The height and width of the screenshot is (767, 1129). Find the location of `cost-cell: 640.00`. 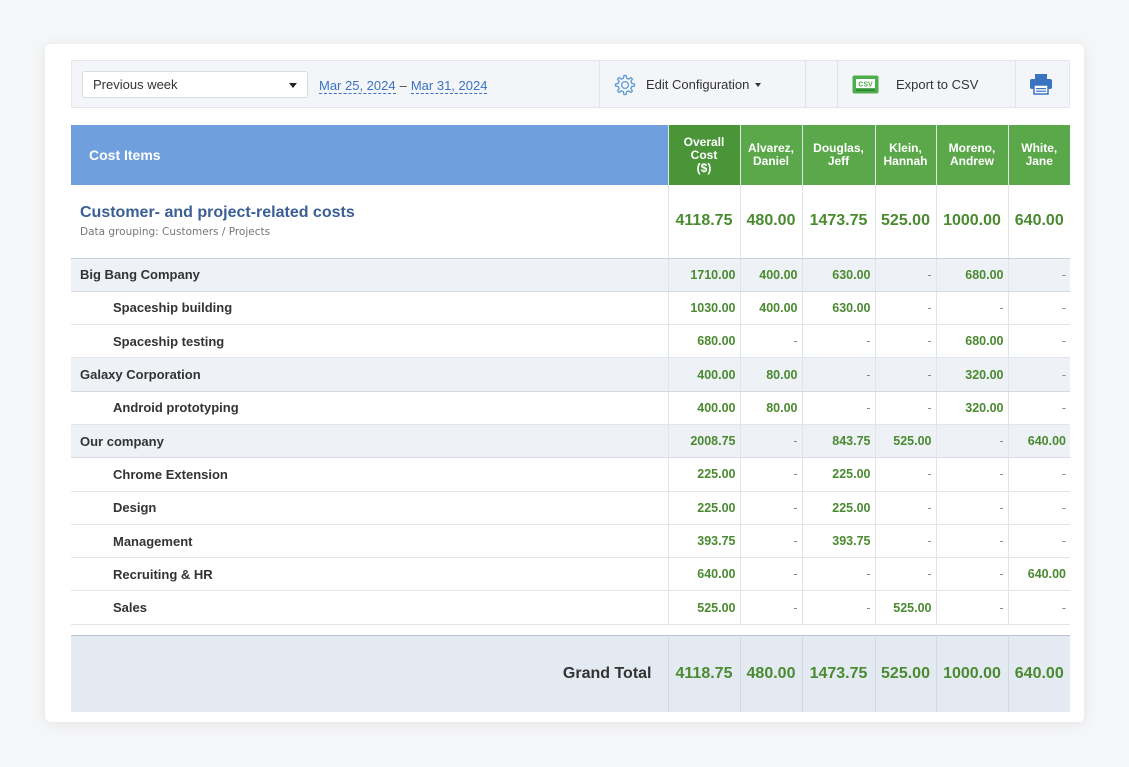

cost-cell: 640.00 is located at coordinates (1039, 574).